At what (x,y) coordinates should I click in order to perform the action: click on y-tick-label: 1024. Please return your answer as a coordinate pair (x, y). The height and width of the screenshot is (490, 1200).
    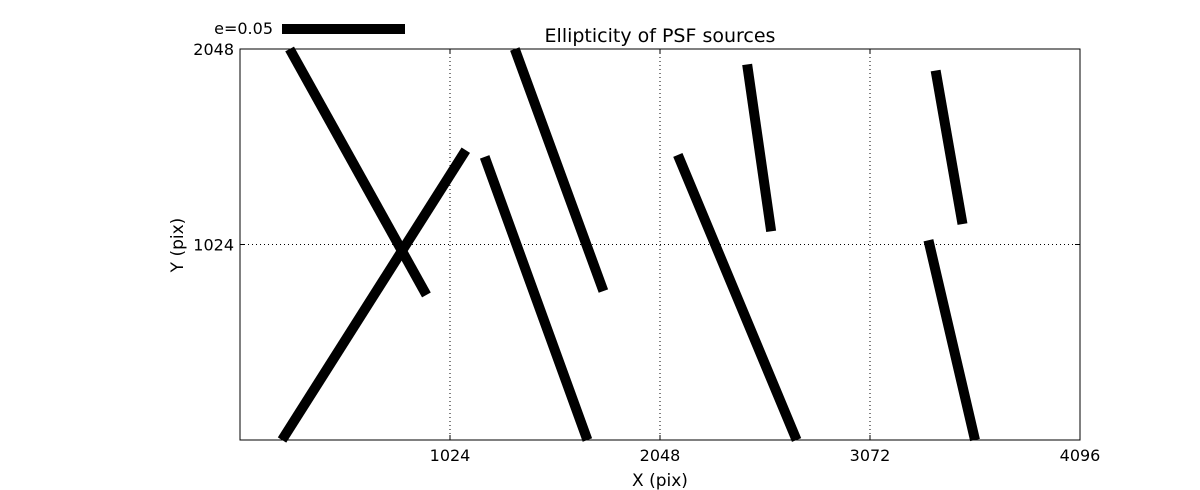
    Looking at the image, I should click on (213, 245).